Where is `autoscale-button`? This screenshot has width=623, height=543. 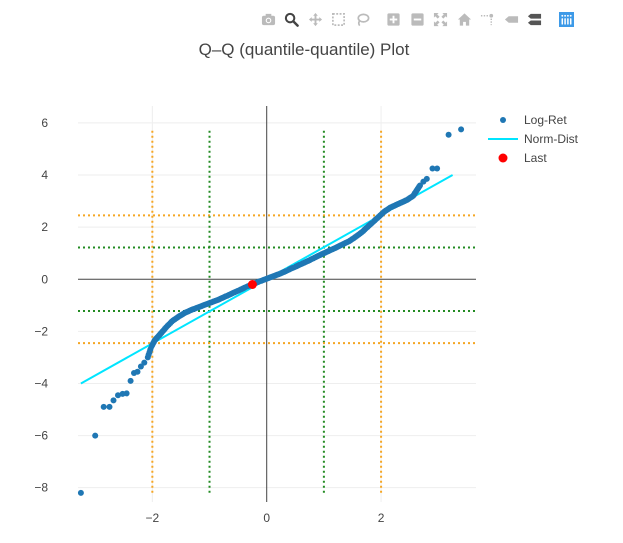 autoscale-button is located at coordinates (441, 19).